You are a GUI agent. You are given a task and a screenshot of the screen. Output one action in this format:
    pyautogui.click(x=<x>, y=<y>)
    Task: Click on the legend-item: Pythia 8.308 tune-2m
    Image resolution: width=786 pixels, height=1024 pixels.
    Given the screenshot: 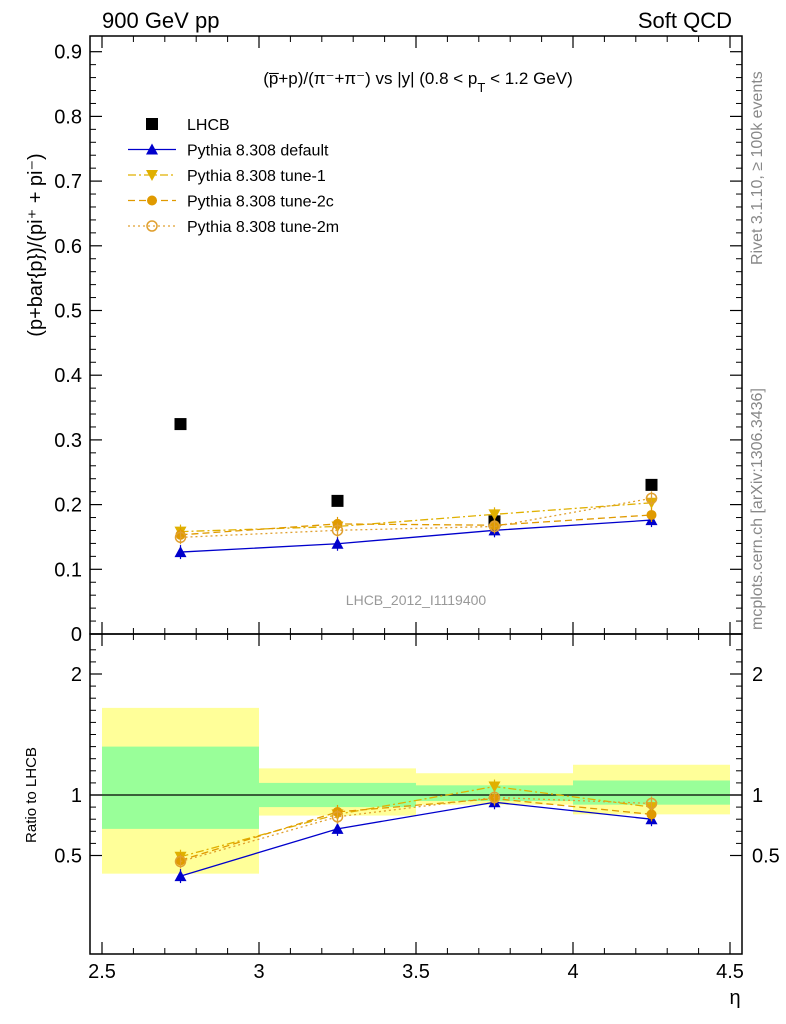 What is the action you would take?
    pyautogui.click(x=233, y=227)
    